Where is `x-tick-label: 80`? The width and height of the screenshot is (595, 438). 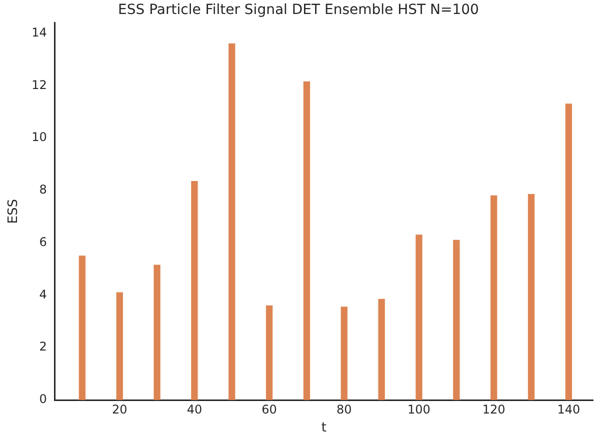
x-tick-label: 80 is located at coordinates (344, 409).